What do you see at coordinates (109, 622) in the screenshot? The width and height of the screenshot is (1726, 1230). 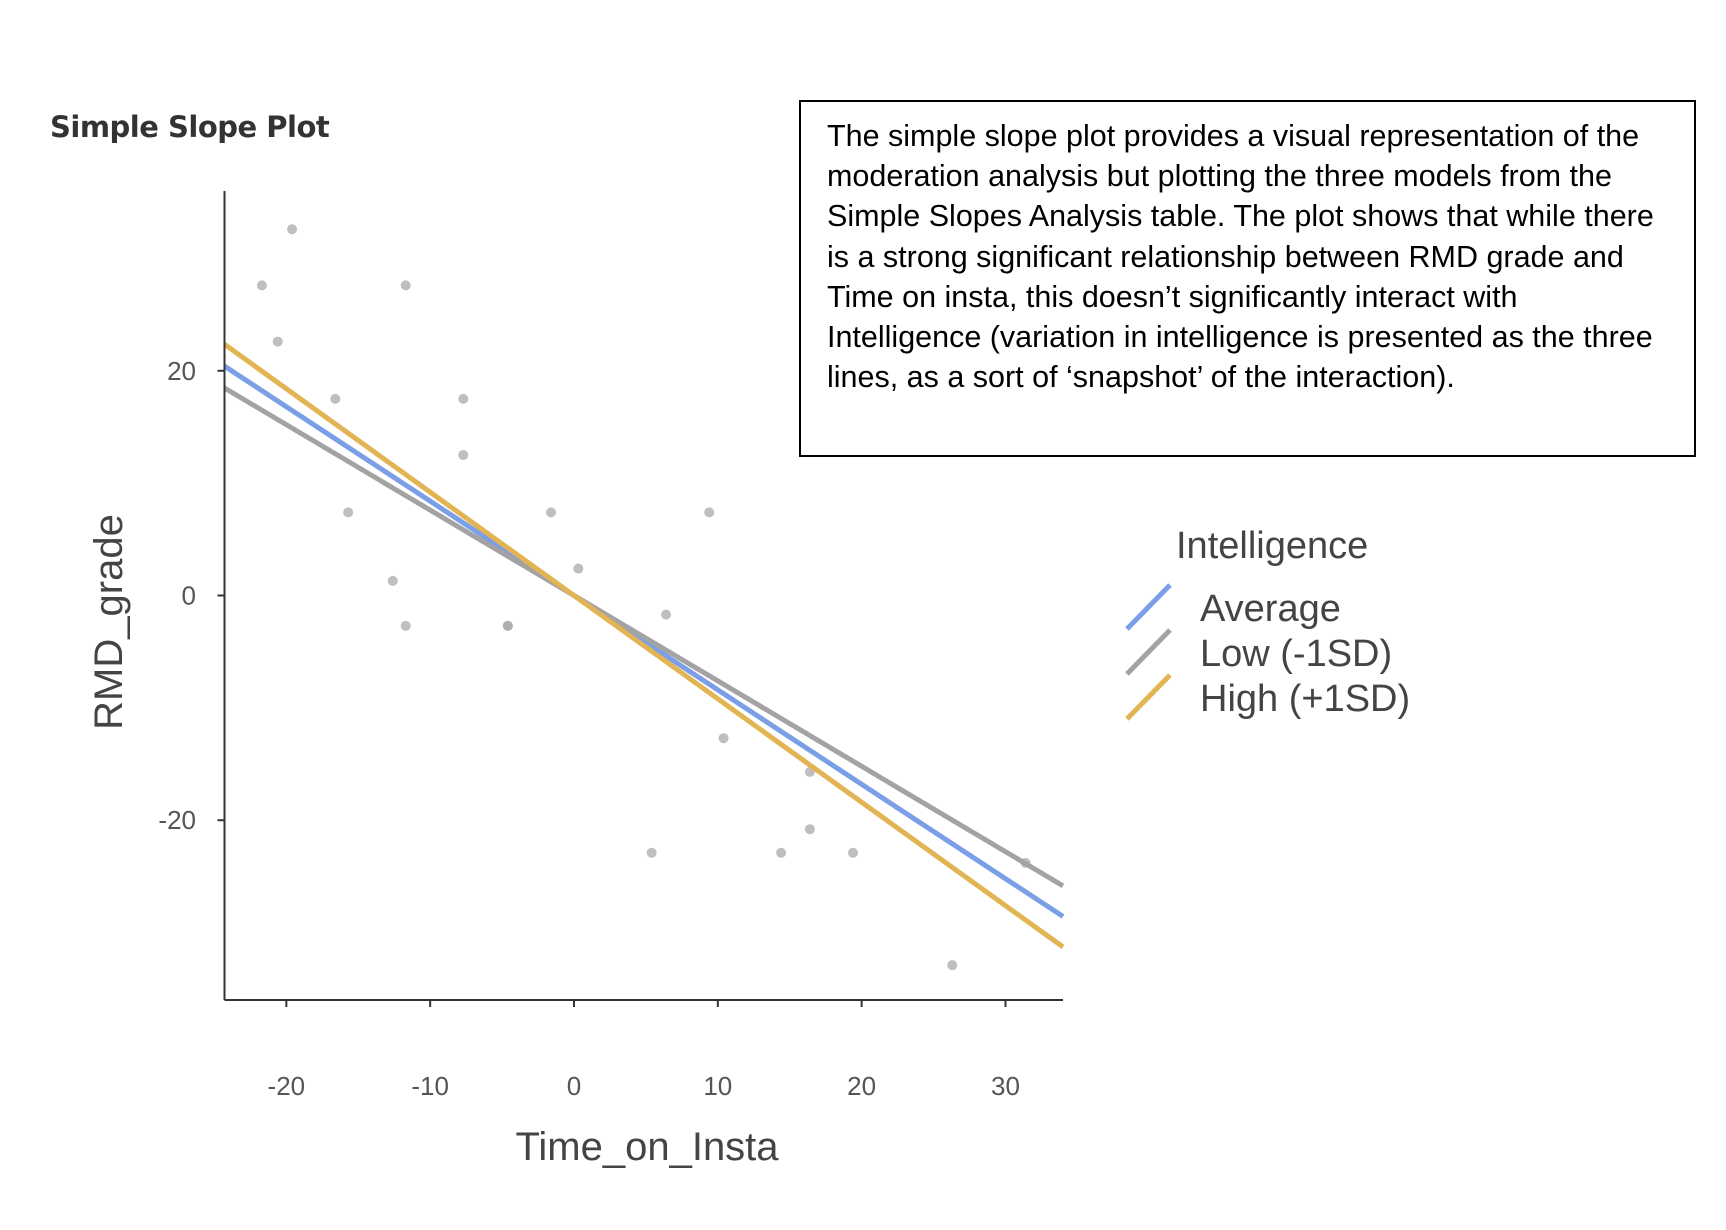 I see `y-axis-title: RMD_grade` at bounding box center [109, 622].